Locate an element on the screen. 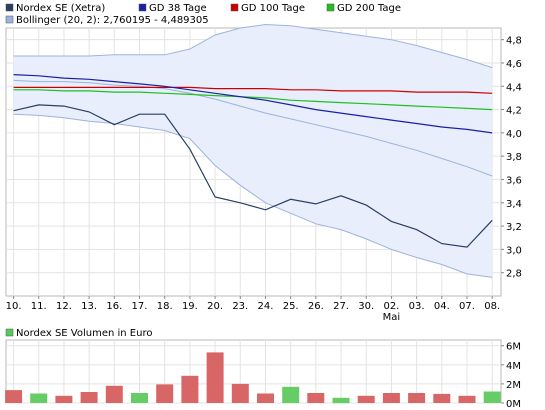 This screenshot has height=410, width=545. x-tick-label: 11. is located at coordinates (39, 306).